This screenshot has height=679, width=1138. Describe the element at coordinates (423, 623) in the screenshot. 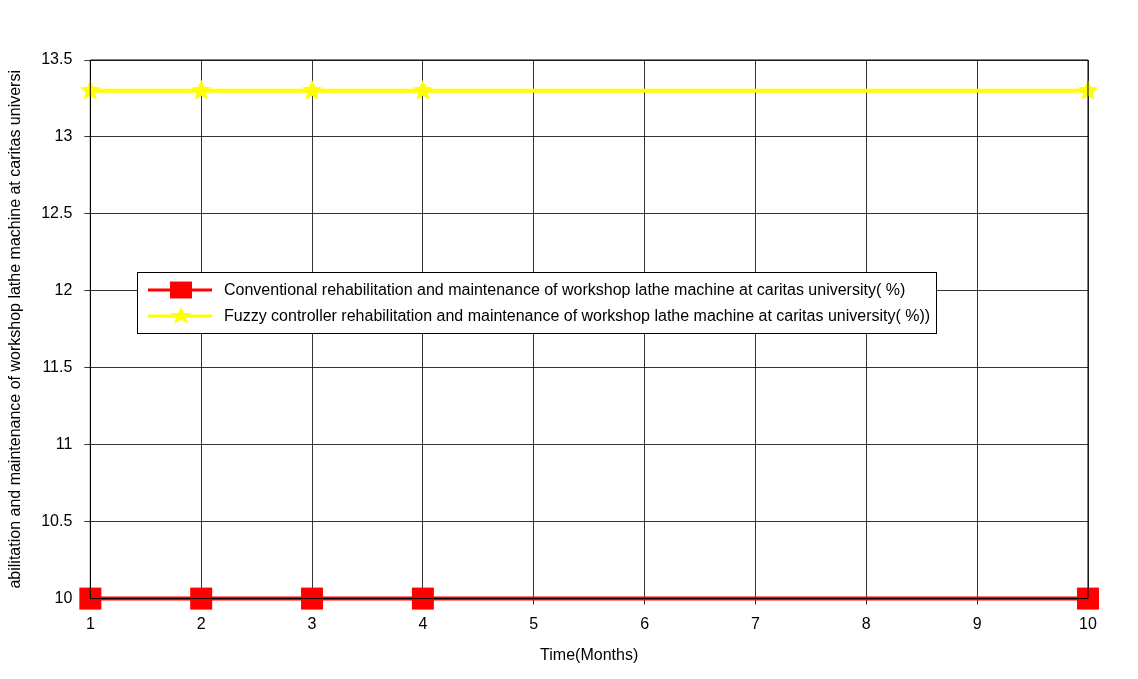

I see `x-tick-label: 4` at that location.